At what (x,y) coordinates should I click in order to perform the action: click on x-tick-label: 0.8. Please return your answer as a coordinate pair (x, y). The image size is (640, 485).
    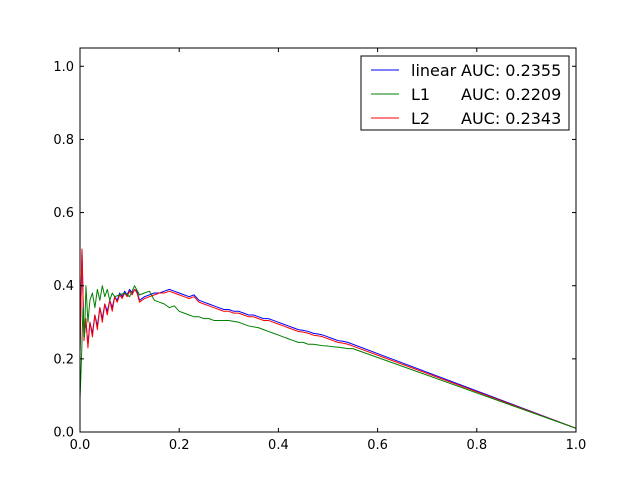
    Looking at the image, I should click on (476, 445).